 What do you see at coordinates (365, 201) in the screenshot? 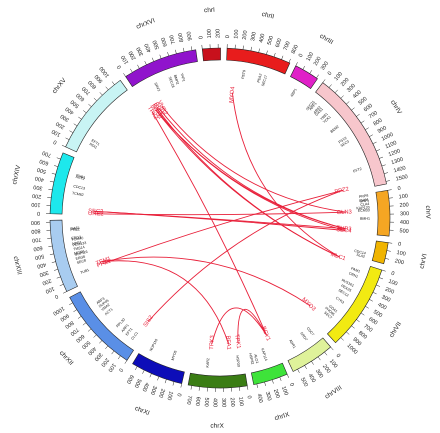
I see `gene-label-snf1: SNF1` at bounding box center [365, 201].